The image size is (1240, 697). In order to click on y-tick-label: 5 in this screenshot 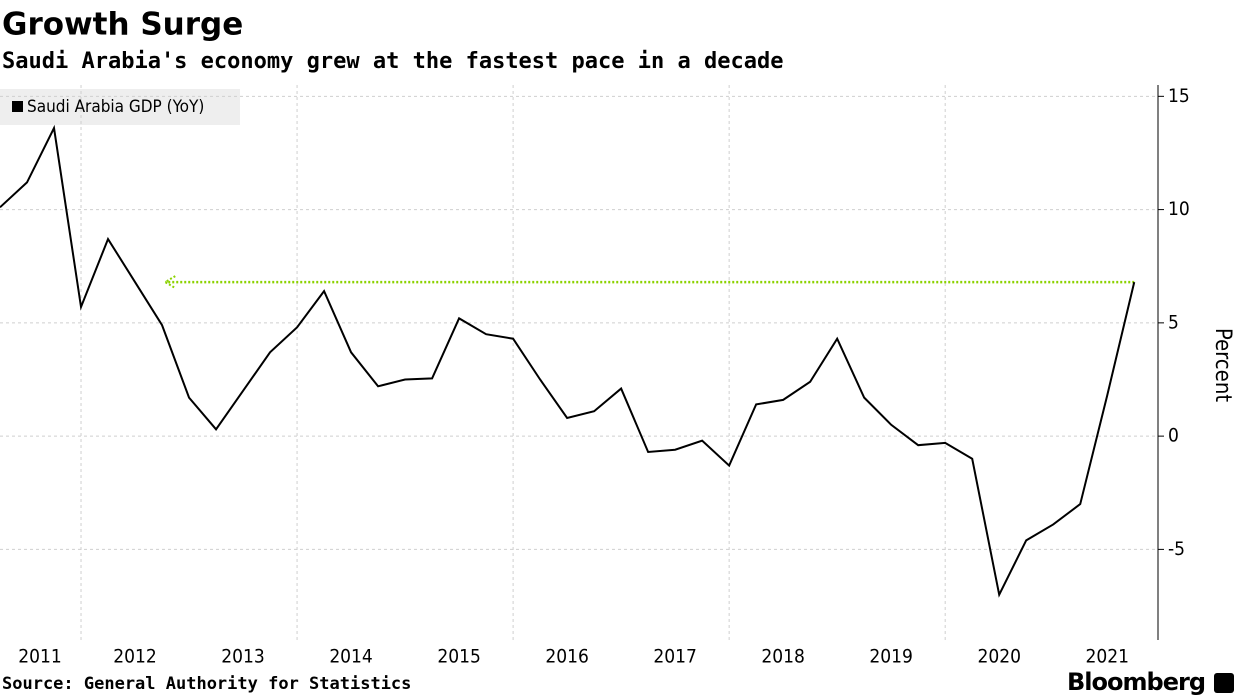, I will do `click(1173, 322)`.